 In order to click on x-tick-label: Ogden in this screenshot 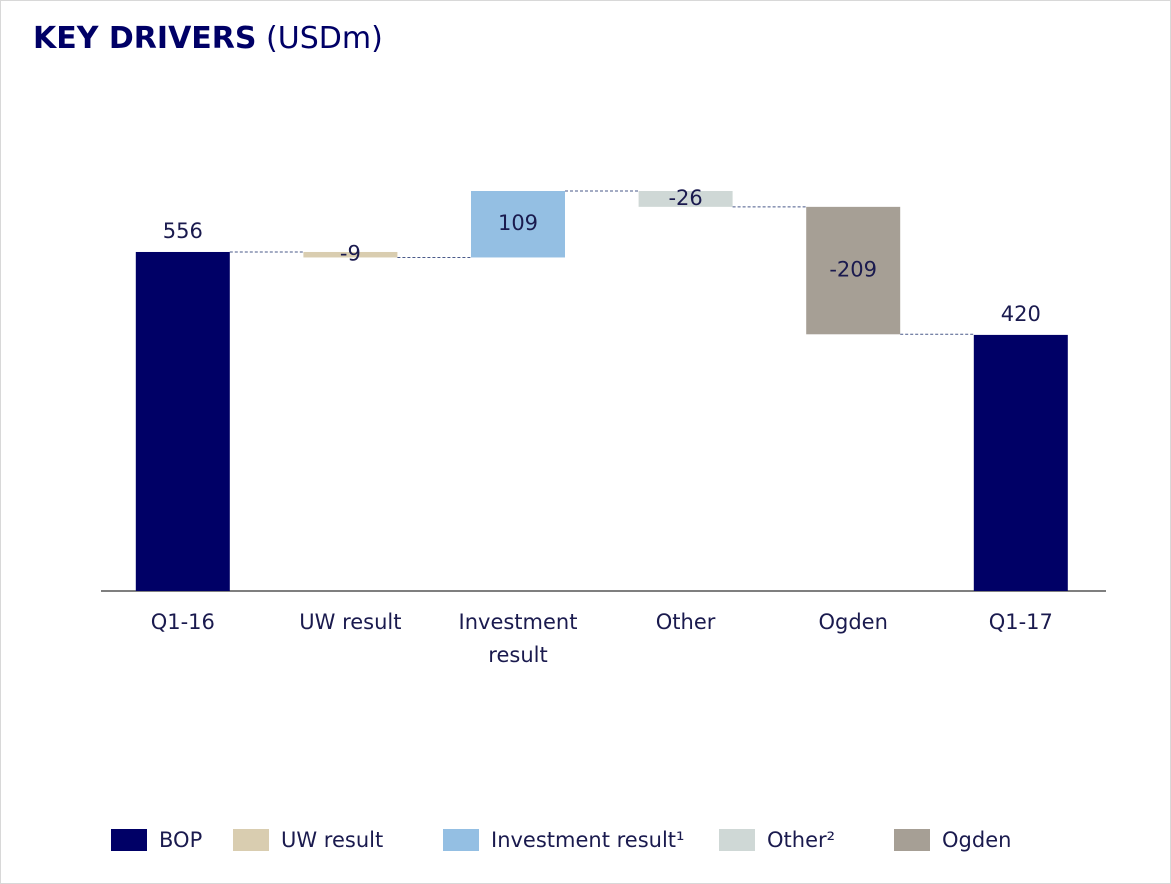, I will do `click(853, 622)`.